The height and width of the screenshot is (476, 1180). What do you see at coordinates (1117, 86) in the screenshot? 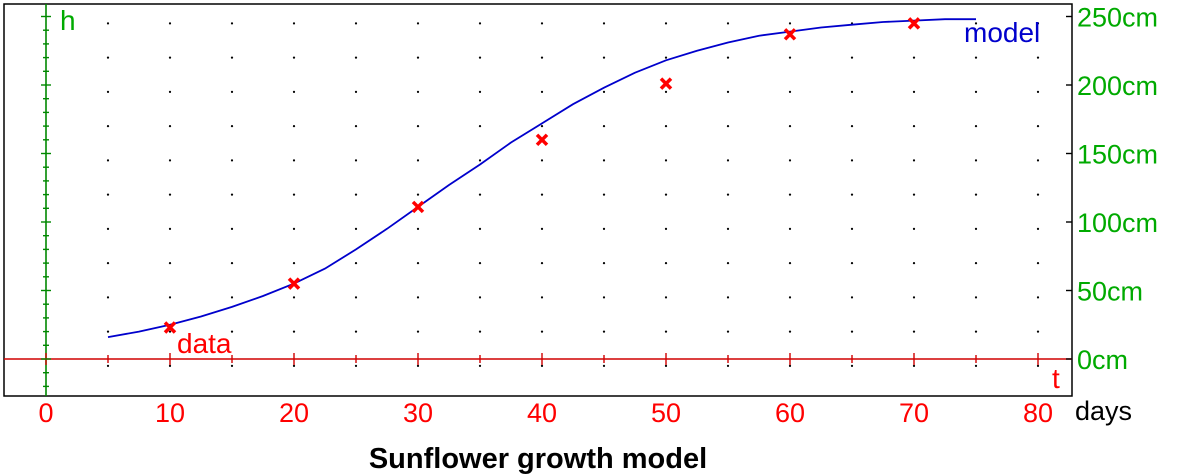
I see `y-tick-label: 200cm` at bounding box center [1117, 86].